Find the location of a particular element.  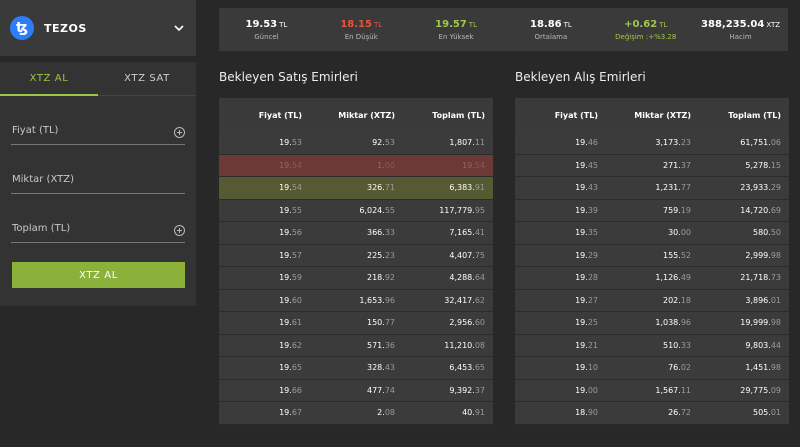

stat-number: 18.86 is located at coordinates (545, 24).